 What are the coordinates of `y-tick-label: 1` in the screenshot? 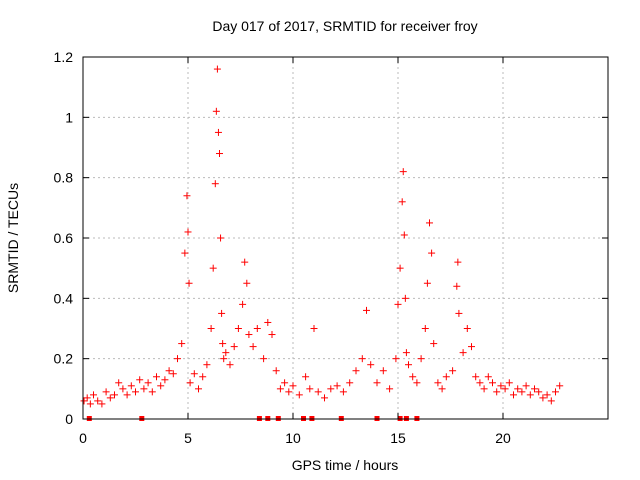 It's located at (69, 117).